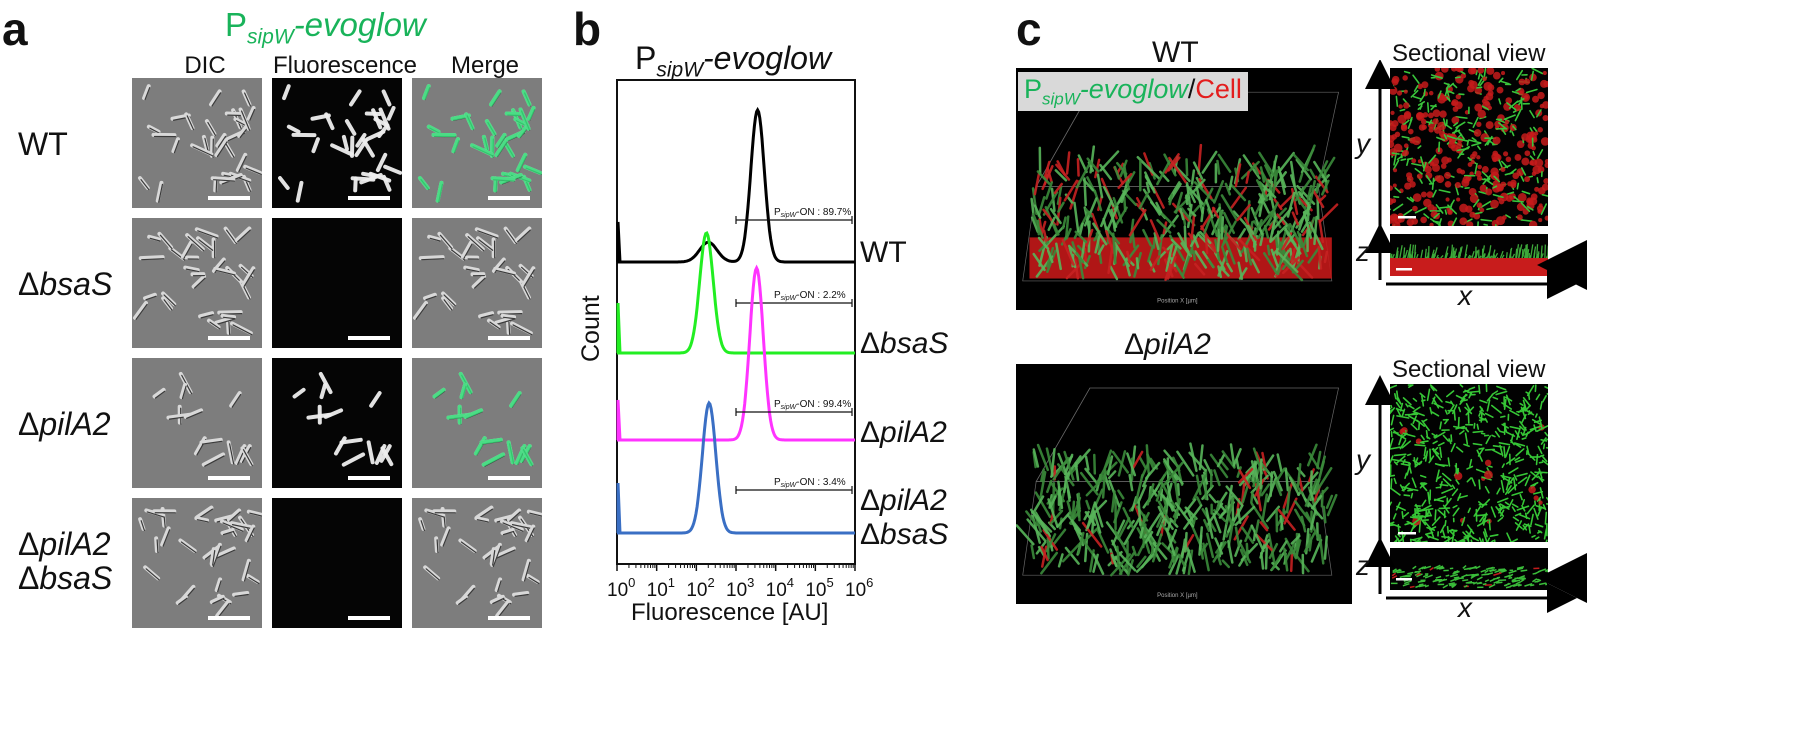  What do you see at coordinates (810, 483) in the screenshot?
I see `gate-label-3: PsipW-ON : 3.4%` at bounding box center [810, 483].